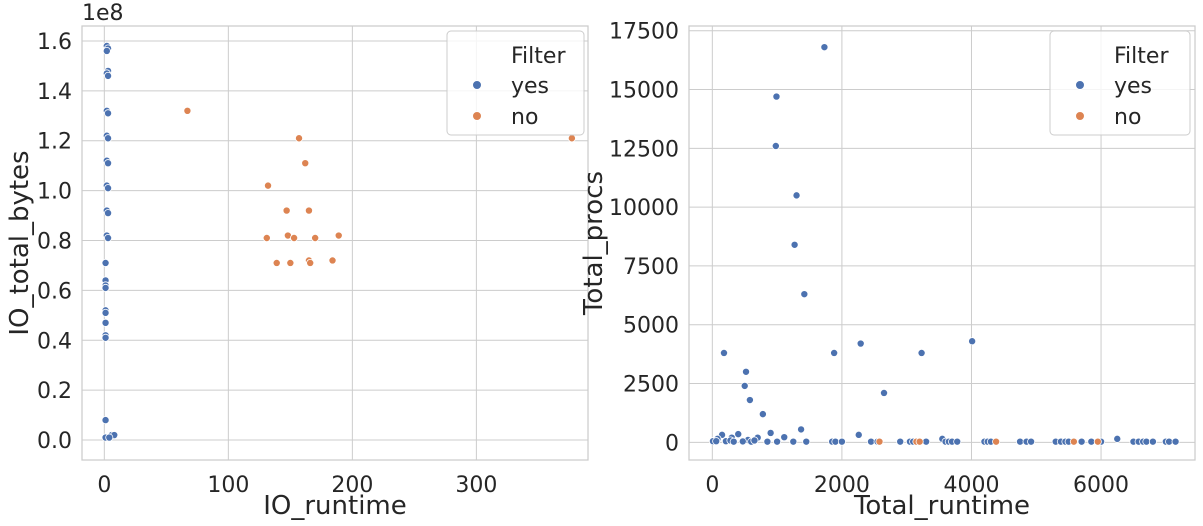  Describe the element at coordinates (335, 506) in the screenshot. I see `x-axis-label: IO_runtime` at that location.